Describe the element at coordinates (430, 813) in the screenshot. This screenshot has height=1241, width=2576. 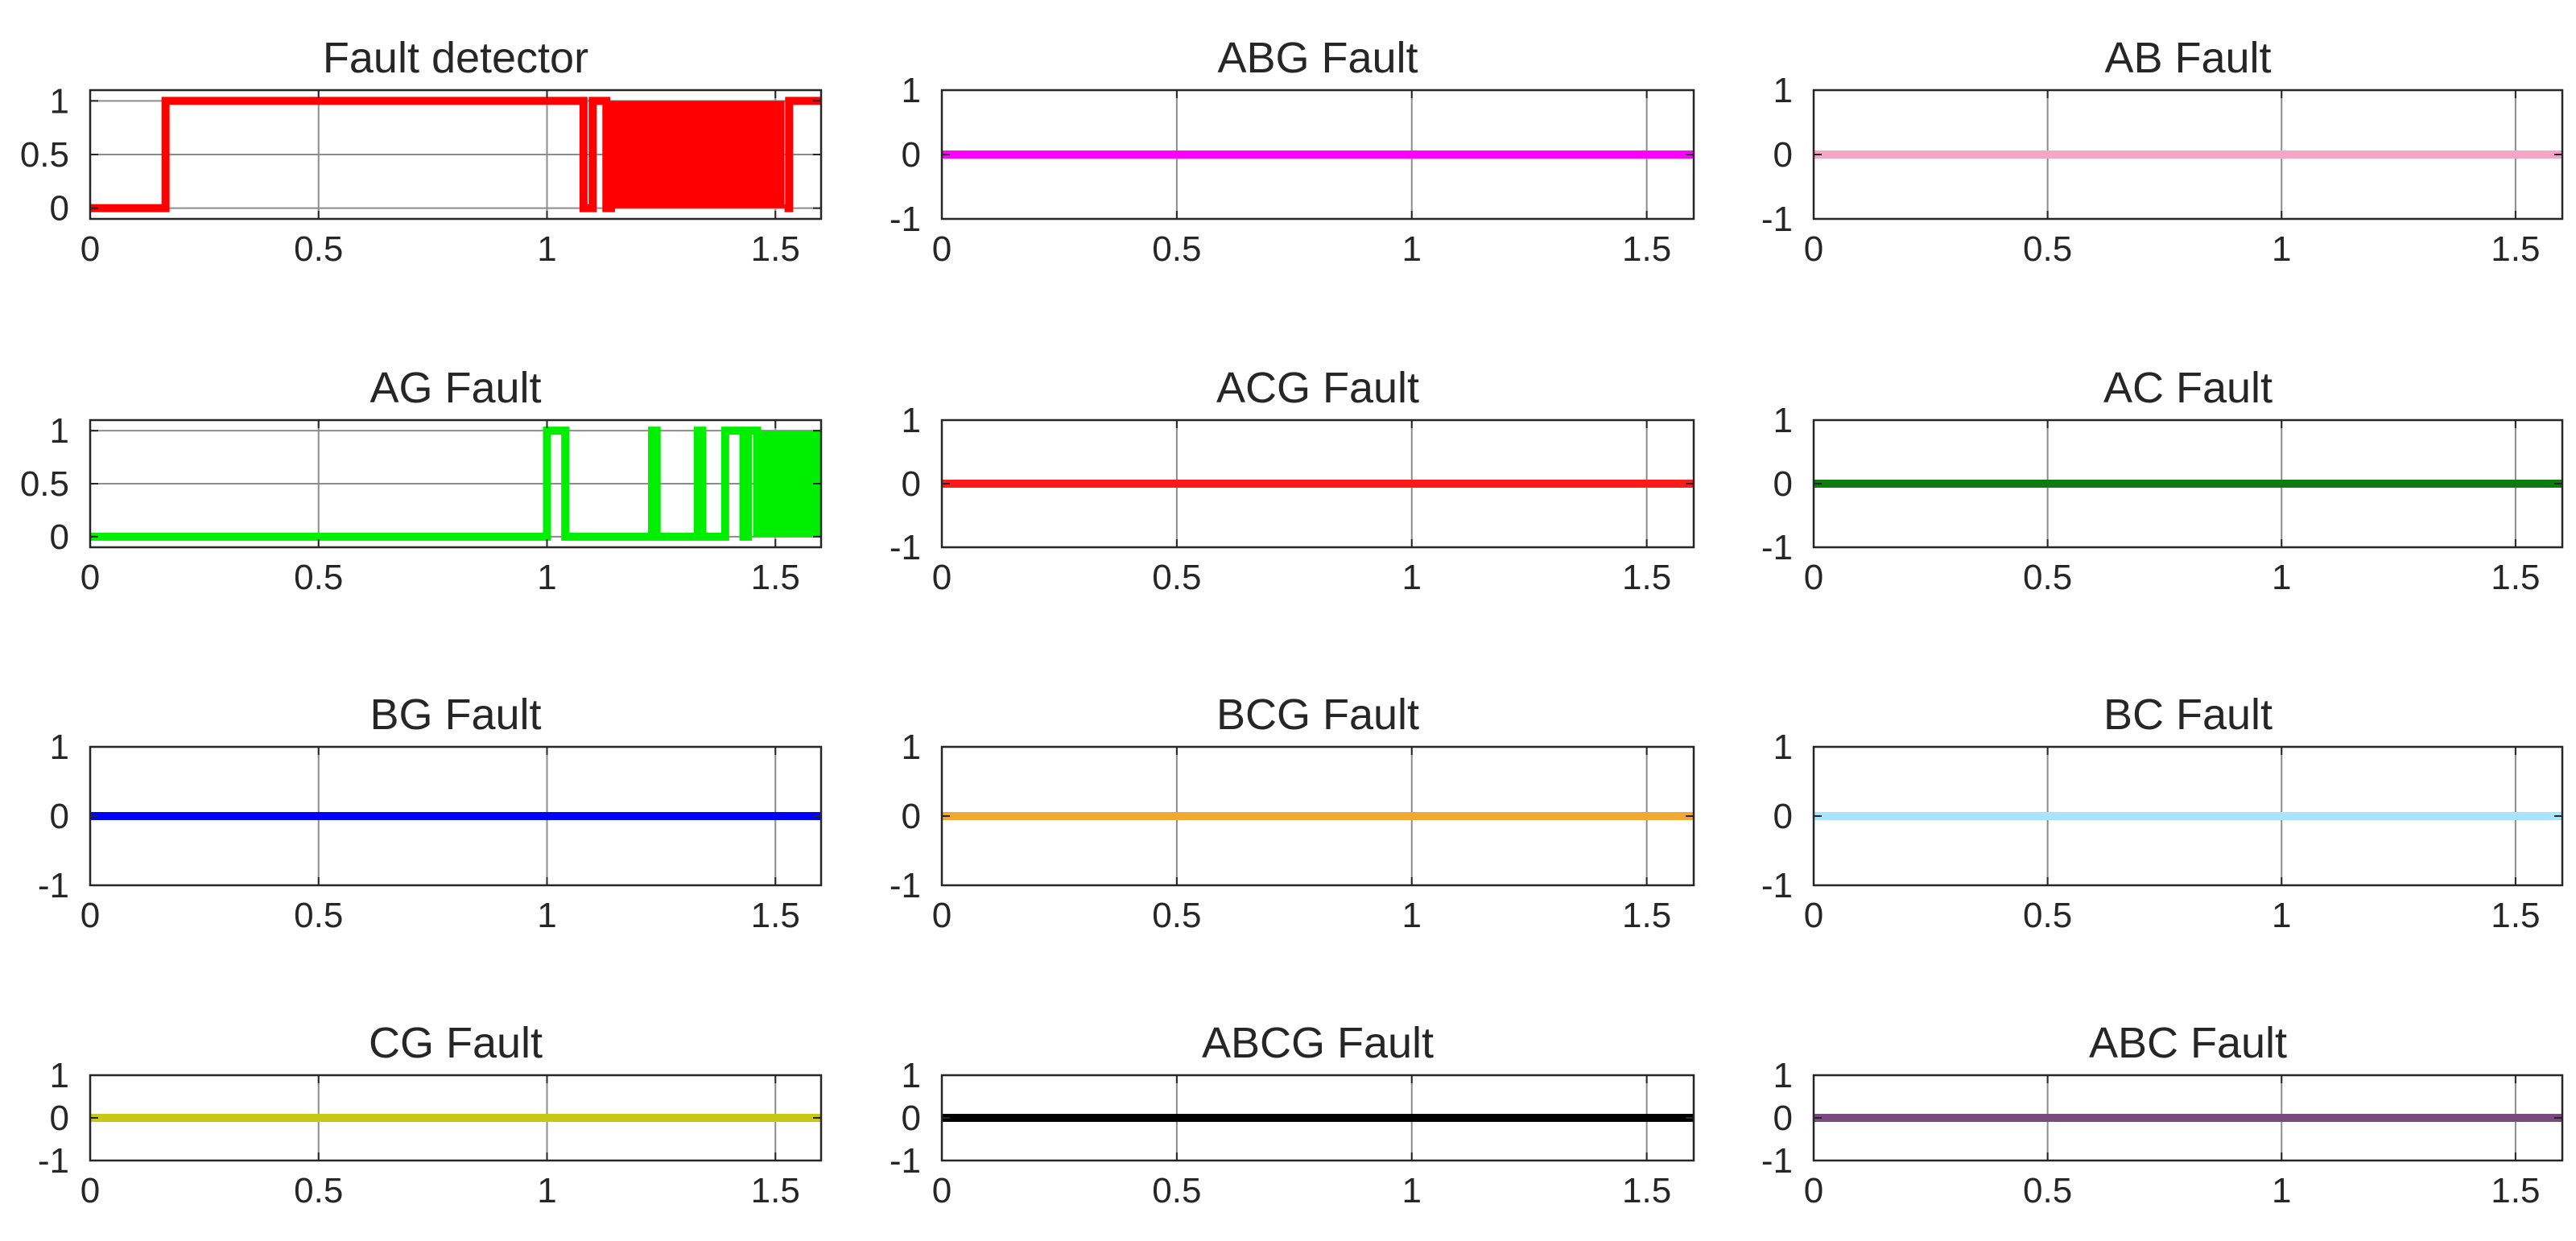
I see `subplot-bg-fault: 0 0.5 1 1.5 -1 0 1 BG Fault` at that location.